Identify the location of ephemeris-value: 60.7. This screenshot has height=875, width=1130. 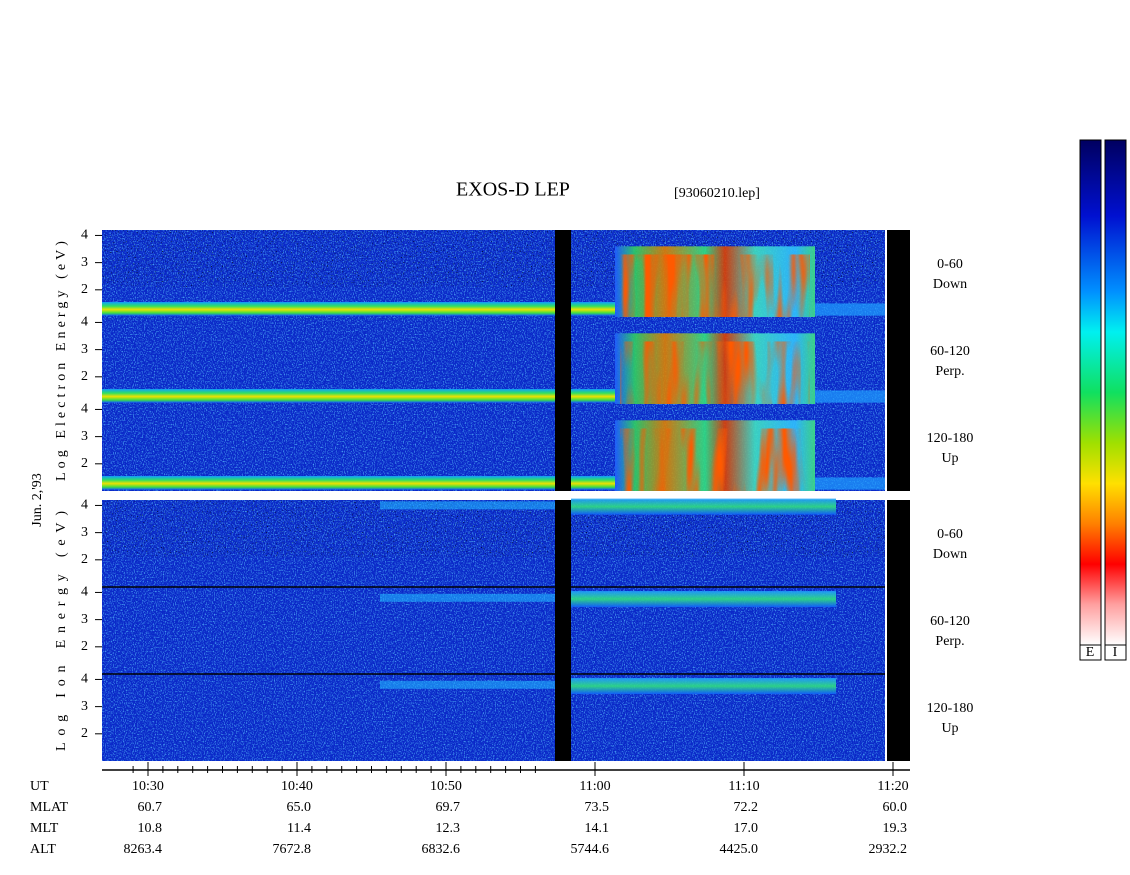
(150, 807).